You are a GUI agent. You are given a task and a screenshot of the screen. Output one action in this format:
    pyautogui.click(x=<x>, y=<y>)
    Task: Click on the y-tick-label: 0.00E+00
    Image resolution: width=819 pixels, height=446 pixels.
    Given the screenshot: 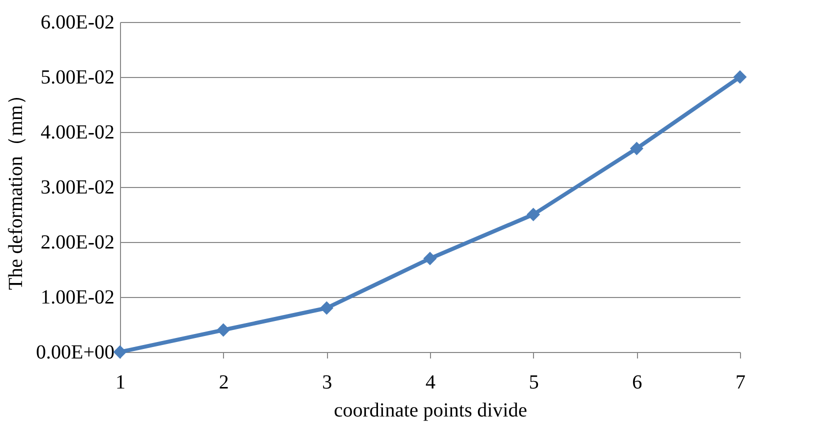 What is the action you would take?
    pyautogui.click(x=75, y=353)
    